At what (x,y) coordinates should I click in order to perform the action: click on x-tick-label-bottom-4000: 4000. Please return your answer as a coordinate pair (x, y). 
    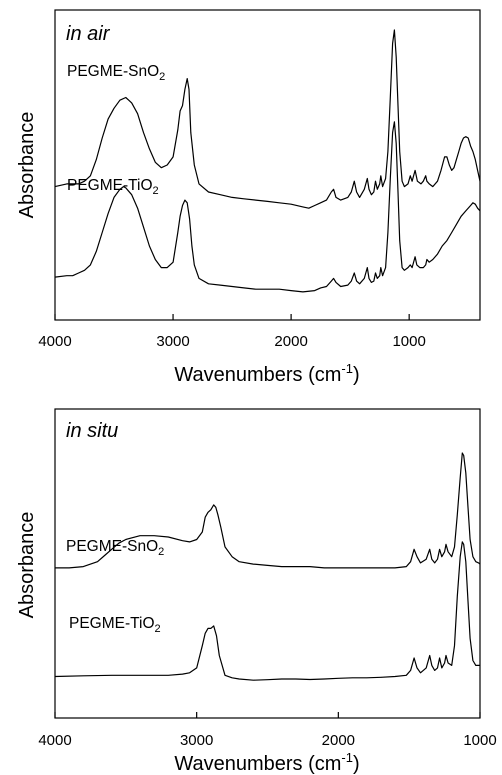
    Looking at the image, I should click on (54, 740).